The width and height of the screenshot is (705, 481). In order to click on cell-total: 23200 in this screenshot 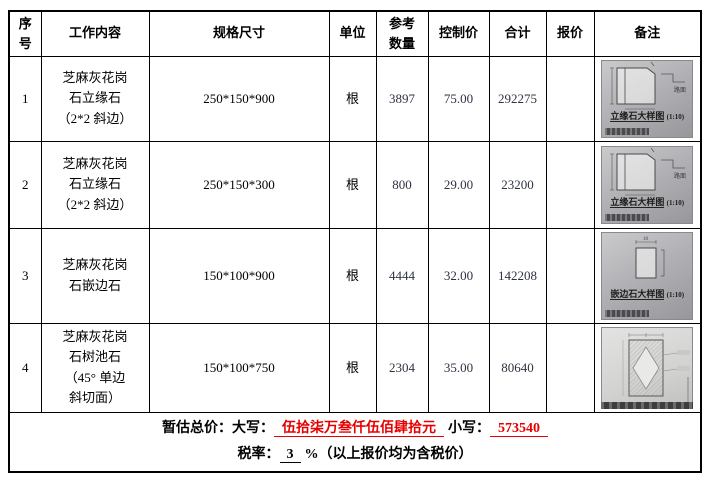, I will do `click(517, 184)`.